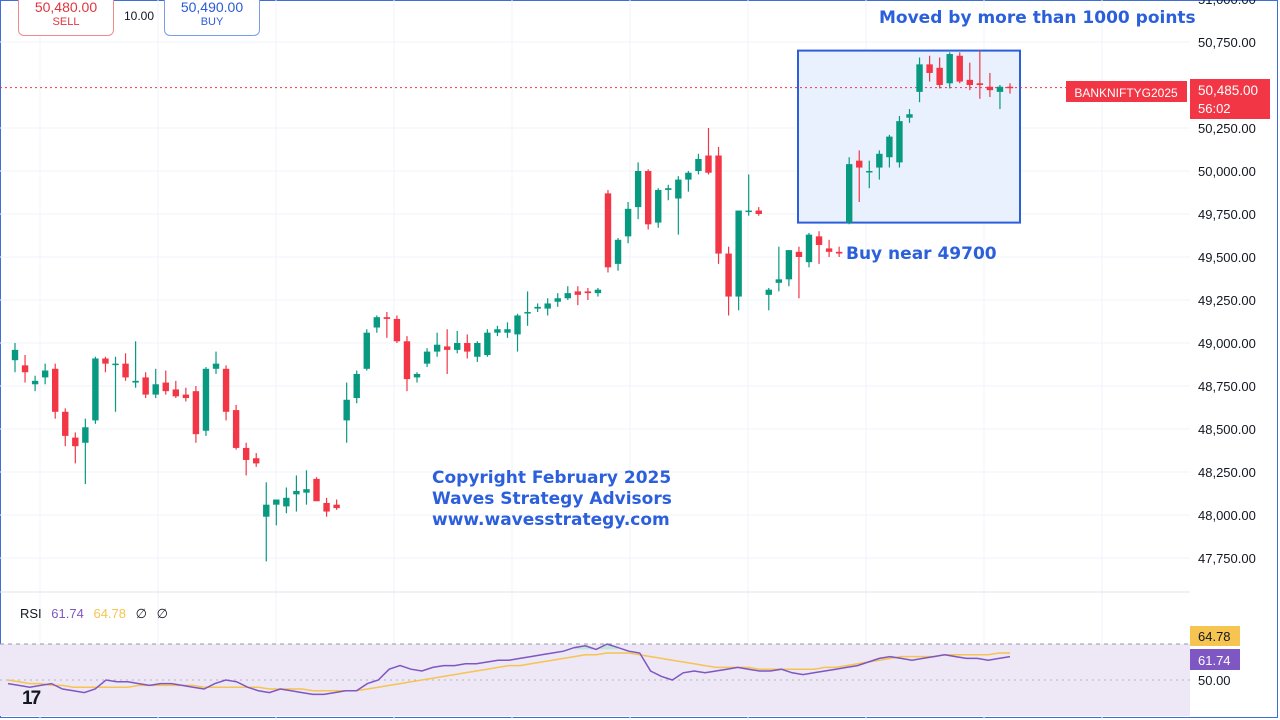 Image resolution: width=1280 pixels, height=720 pixels. I want to click on symbol-tag-bg, so click(1126, 91).